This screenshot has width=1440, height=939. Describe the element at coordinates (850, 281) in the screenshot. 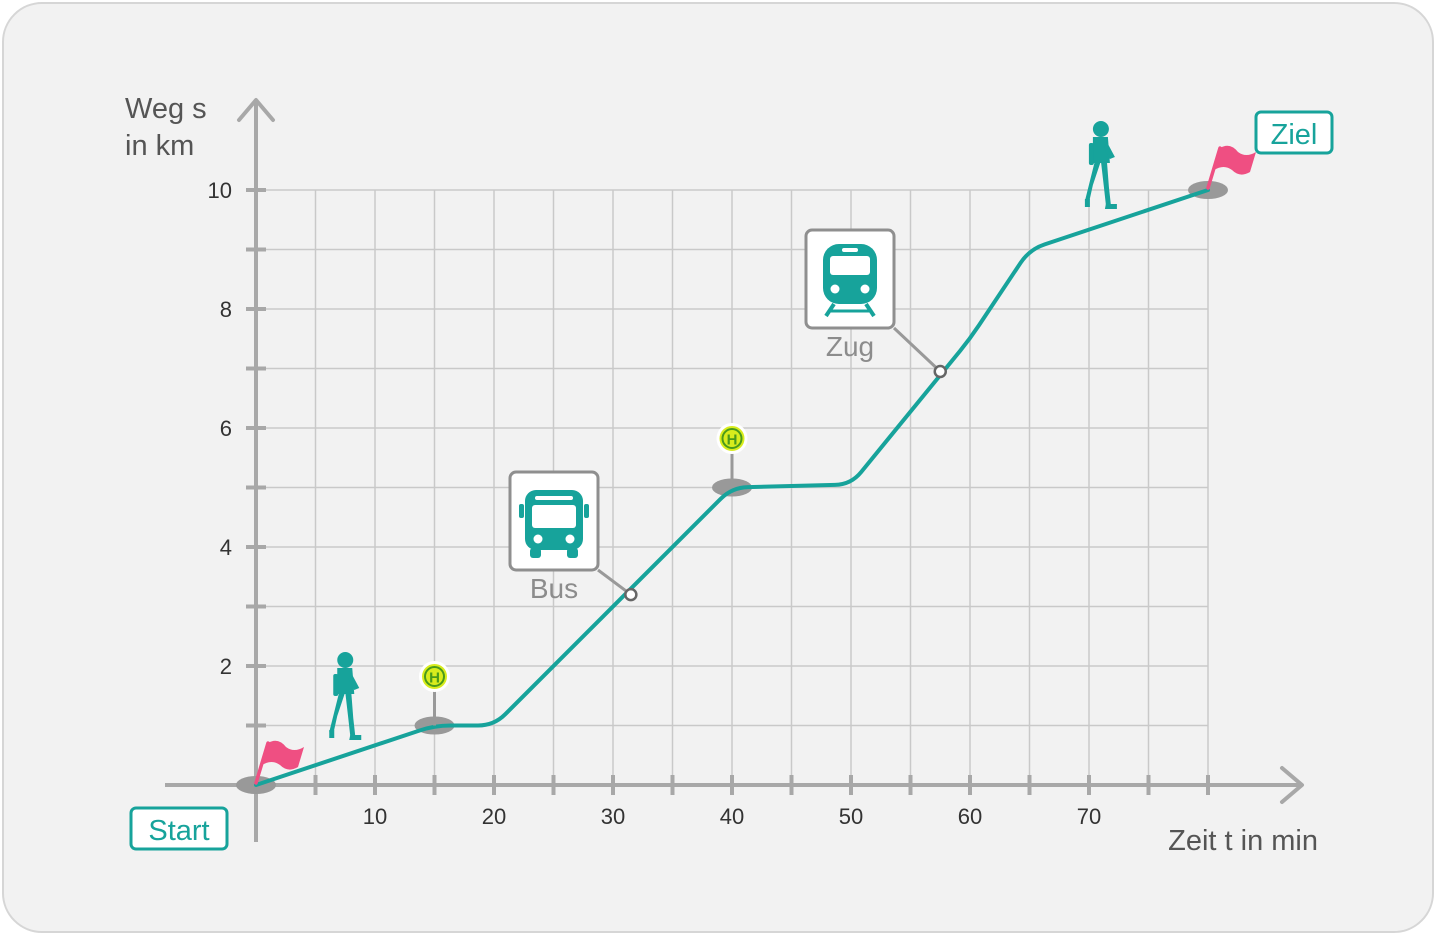

I see `train-icon` at that location.